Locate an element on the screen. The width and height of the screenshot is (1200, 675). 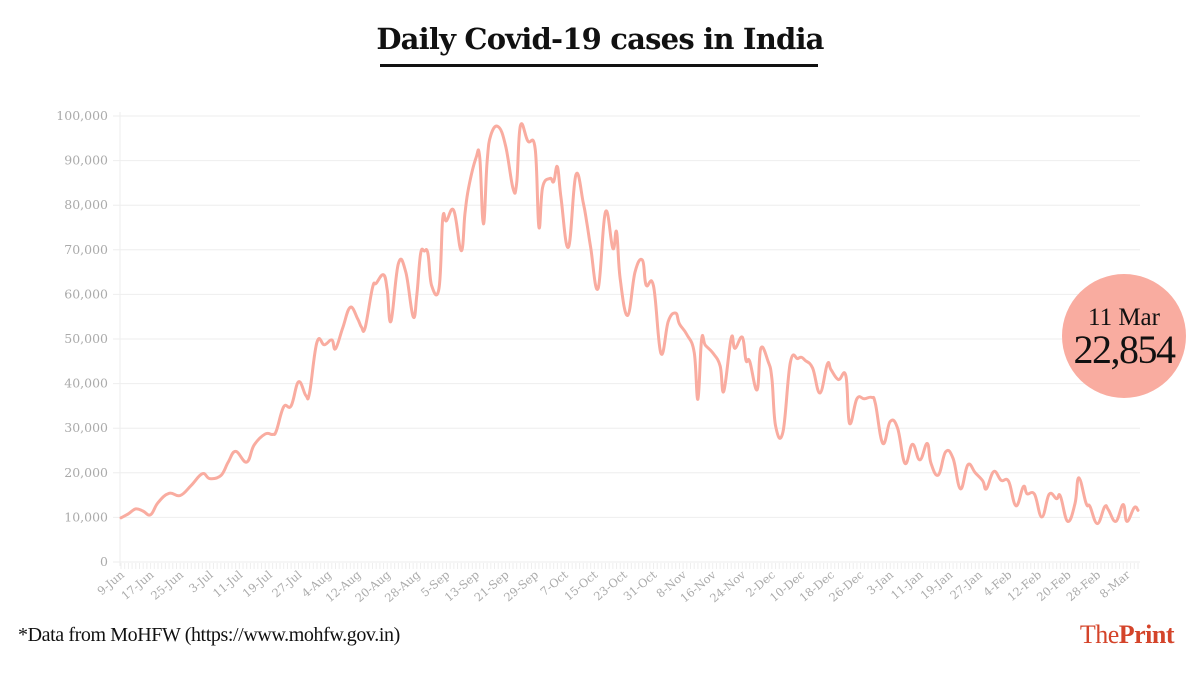
callout-bubble: 11 Mar 22,854 is located at coordinates (1124, 336).